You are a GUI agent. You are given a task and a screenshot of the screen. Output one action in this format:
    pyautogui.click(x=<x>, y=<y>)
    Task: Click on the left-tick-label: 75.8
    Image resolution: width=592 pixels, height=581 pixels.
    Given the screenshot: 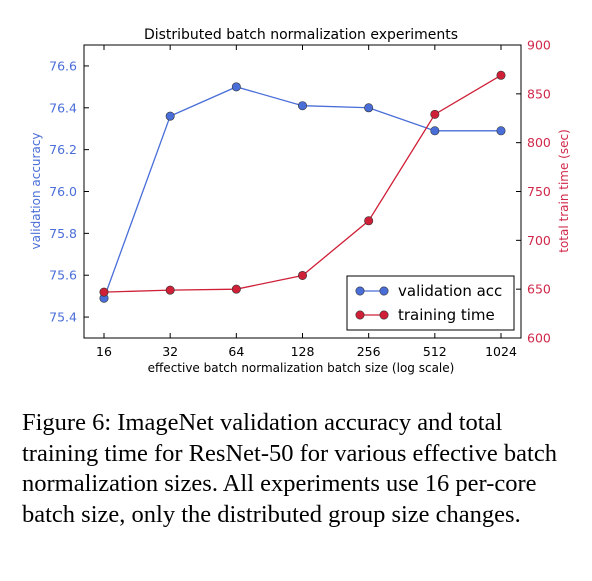 What is the action you would take?
    pyautogui.click(x=63, y=233)
    